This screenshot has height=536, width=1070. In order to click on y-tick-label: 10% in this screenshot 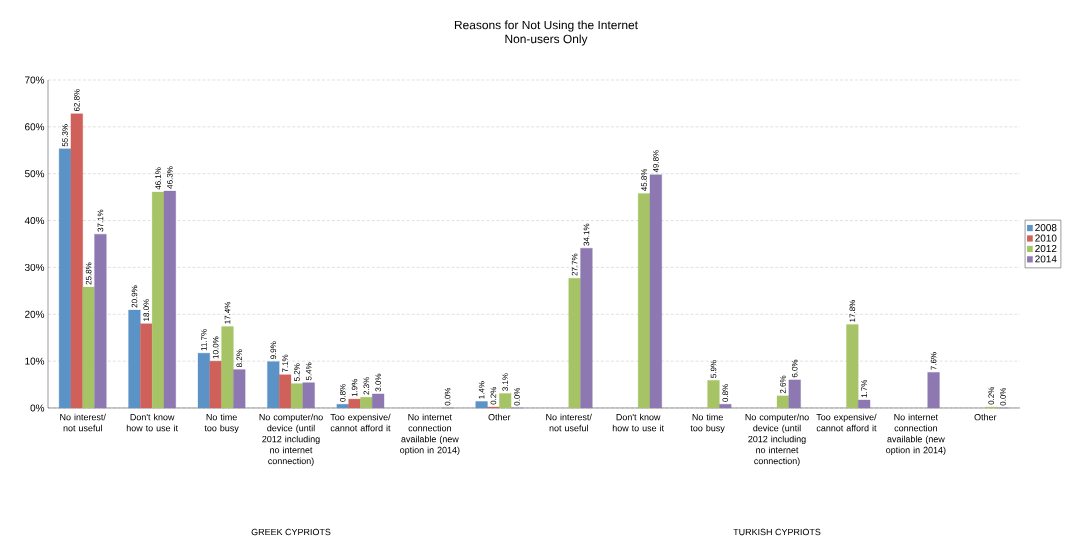, I will do `click(35, 361)`.